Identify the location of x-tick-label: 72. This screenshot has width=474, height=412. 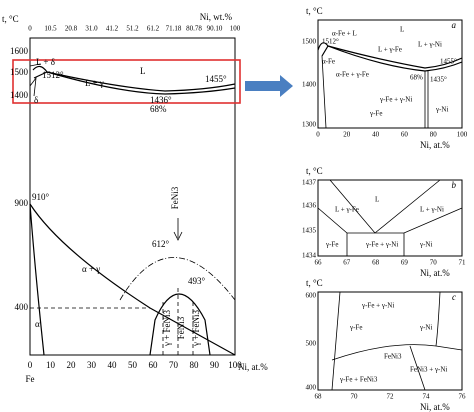
(391, 397).